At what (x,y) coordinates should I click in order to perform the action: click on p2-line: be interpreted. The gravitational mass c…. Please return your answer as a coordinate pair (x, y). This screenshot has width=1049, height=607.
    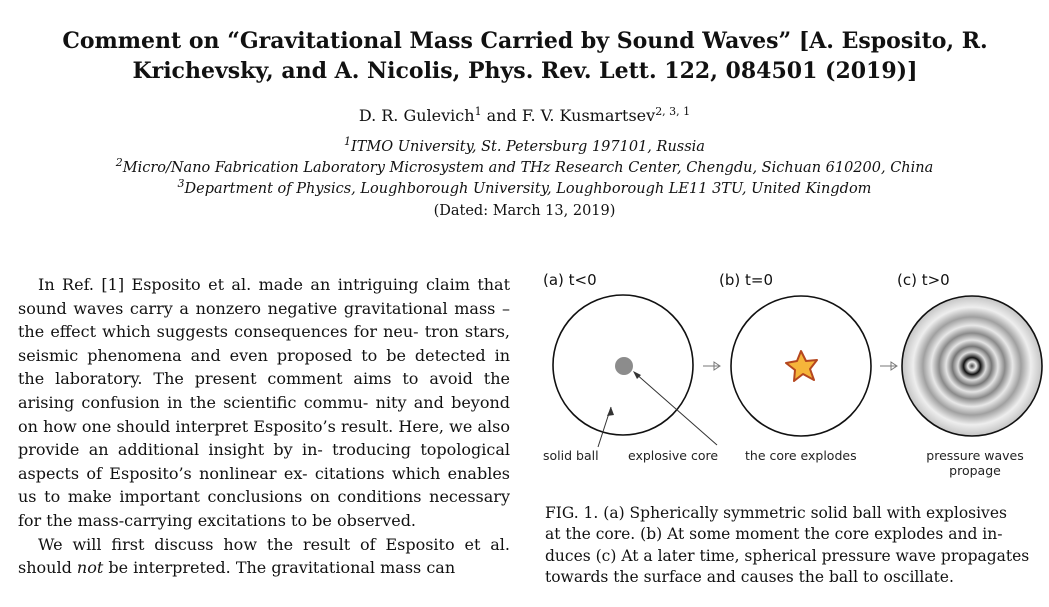
    Looking at the image, I should click on (282, 568).